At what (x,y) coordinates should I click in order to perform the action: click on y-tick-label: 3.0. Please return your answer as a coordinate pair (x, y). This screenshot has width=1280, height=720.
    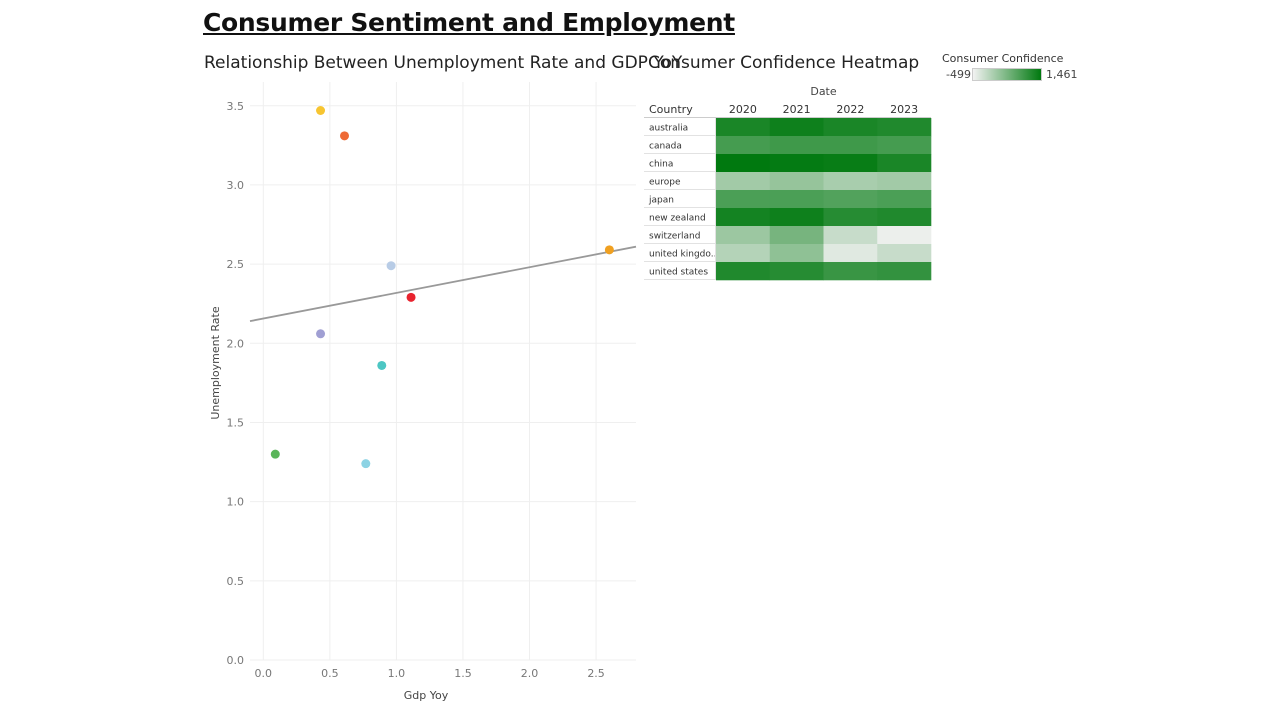
    Looking at the image, I should click on (236, 185).